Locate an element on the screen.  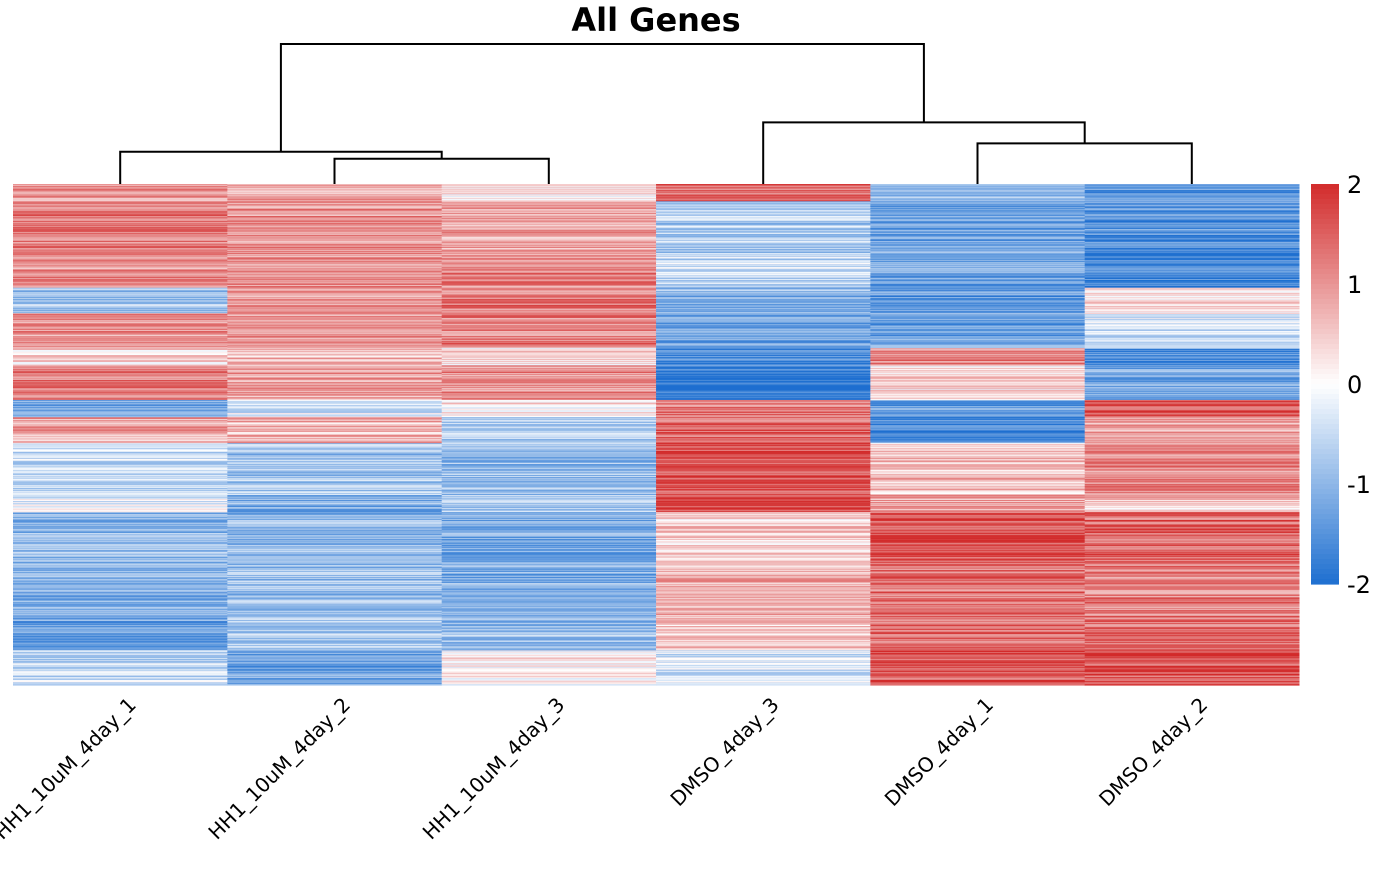
heatmap-cell-seg13-col2 is located at coordinates (549, 650).